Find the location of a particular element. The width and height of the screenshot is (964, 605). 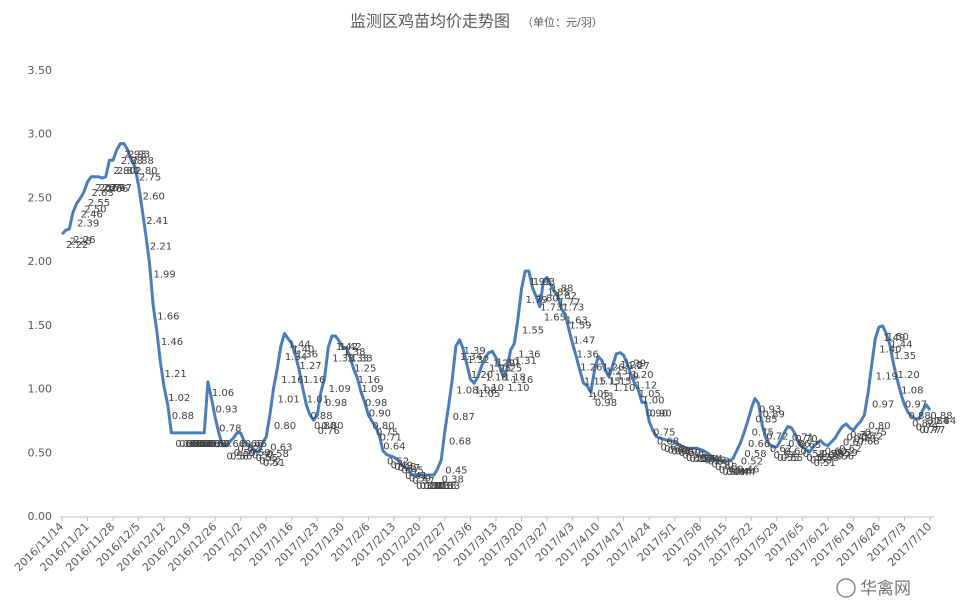

data-label: 0.44 is located at coordinates (737, 472).